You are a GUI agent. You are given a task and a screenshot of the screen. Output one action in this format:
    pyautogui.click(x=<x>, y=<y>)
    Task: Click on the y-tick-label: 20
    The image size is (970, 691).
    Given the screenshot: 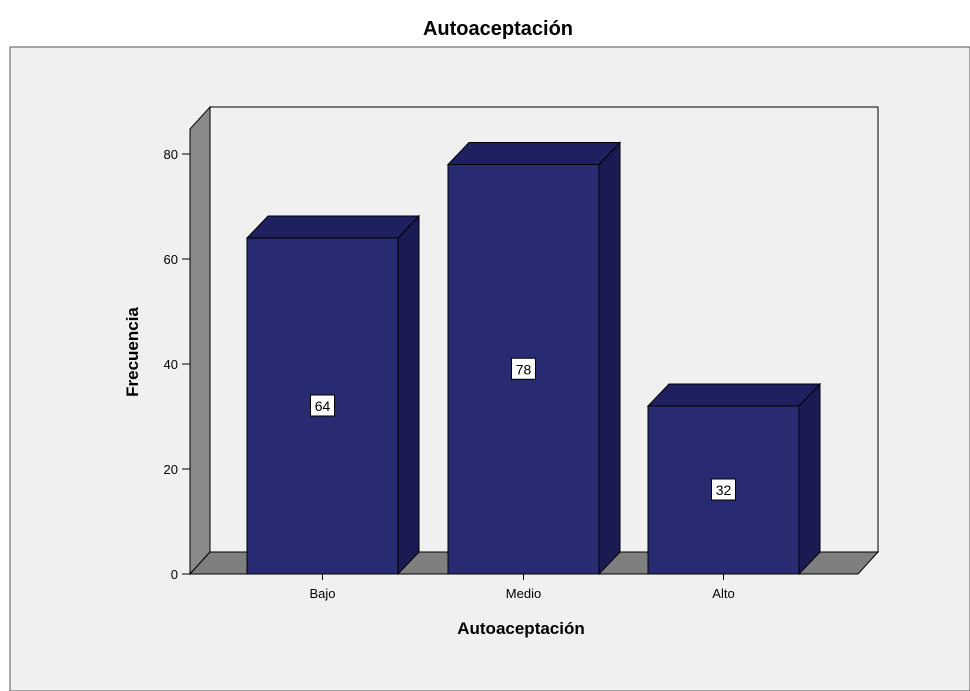 What is the action you would take?
    pyautogui.click(x=171, y=469)
    